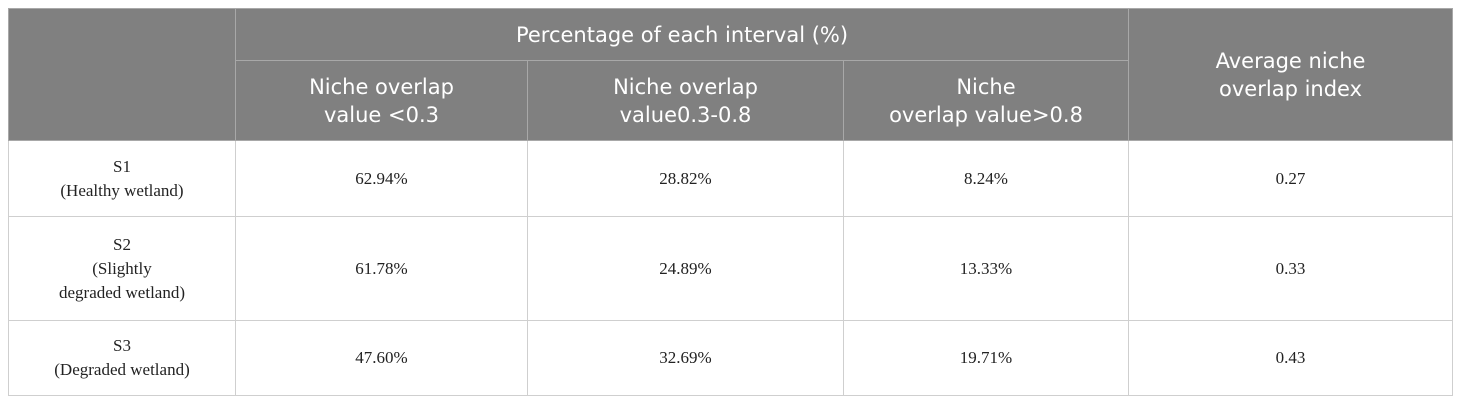 Image resolution: width=1460 pixels, height=403 pixels. I want to click on label-line: (Degraded wetland), so click(122, 369).